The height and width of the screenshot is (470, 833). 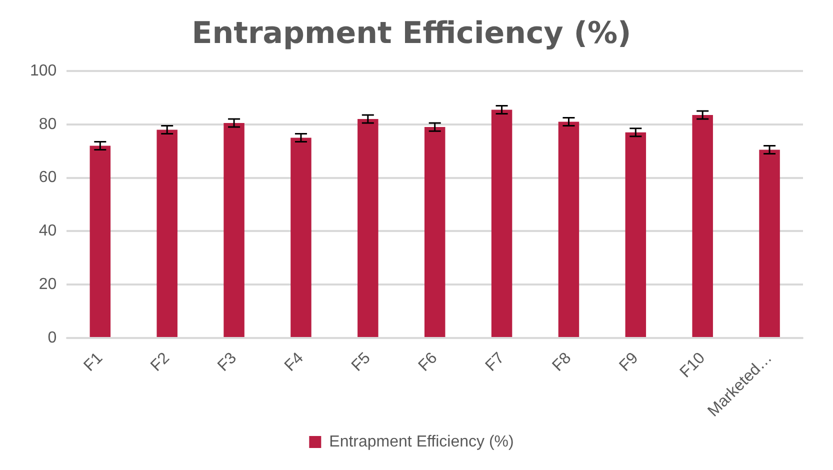 What do you see at coordinates (361, 362) in the screenshot?
I see `x-tick-label: F5` at bounding box center [361, 362].